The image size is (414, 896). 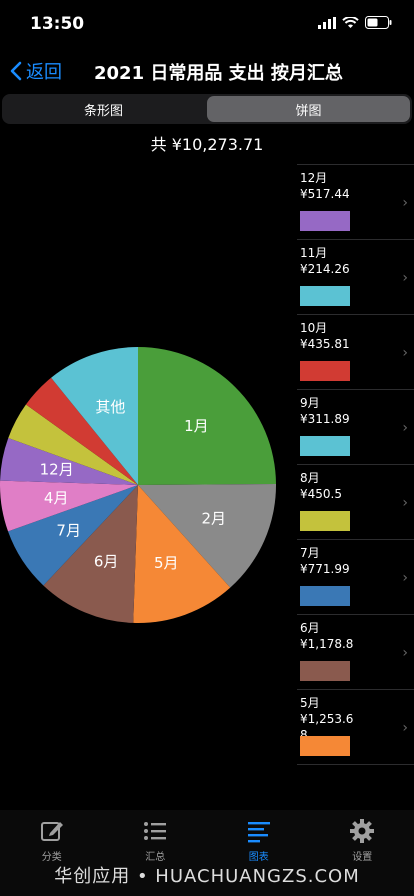 What do you see at coordinates (355, 202) in the screenshot?
I see `legend-item: 12月 ¥517.44 ›` at bounding box center [355, 202].